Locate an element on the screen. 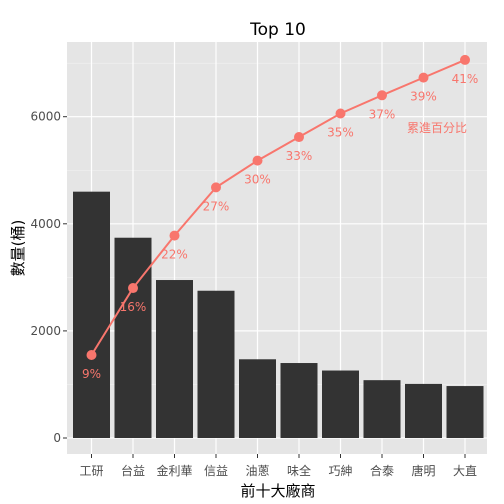 The height and width of the screenshot is (504, 504). cumulative-pct-label-2: 16% is located at coordinates (133, 307).